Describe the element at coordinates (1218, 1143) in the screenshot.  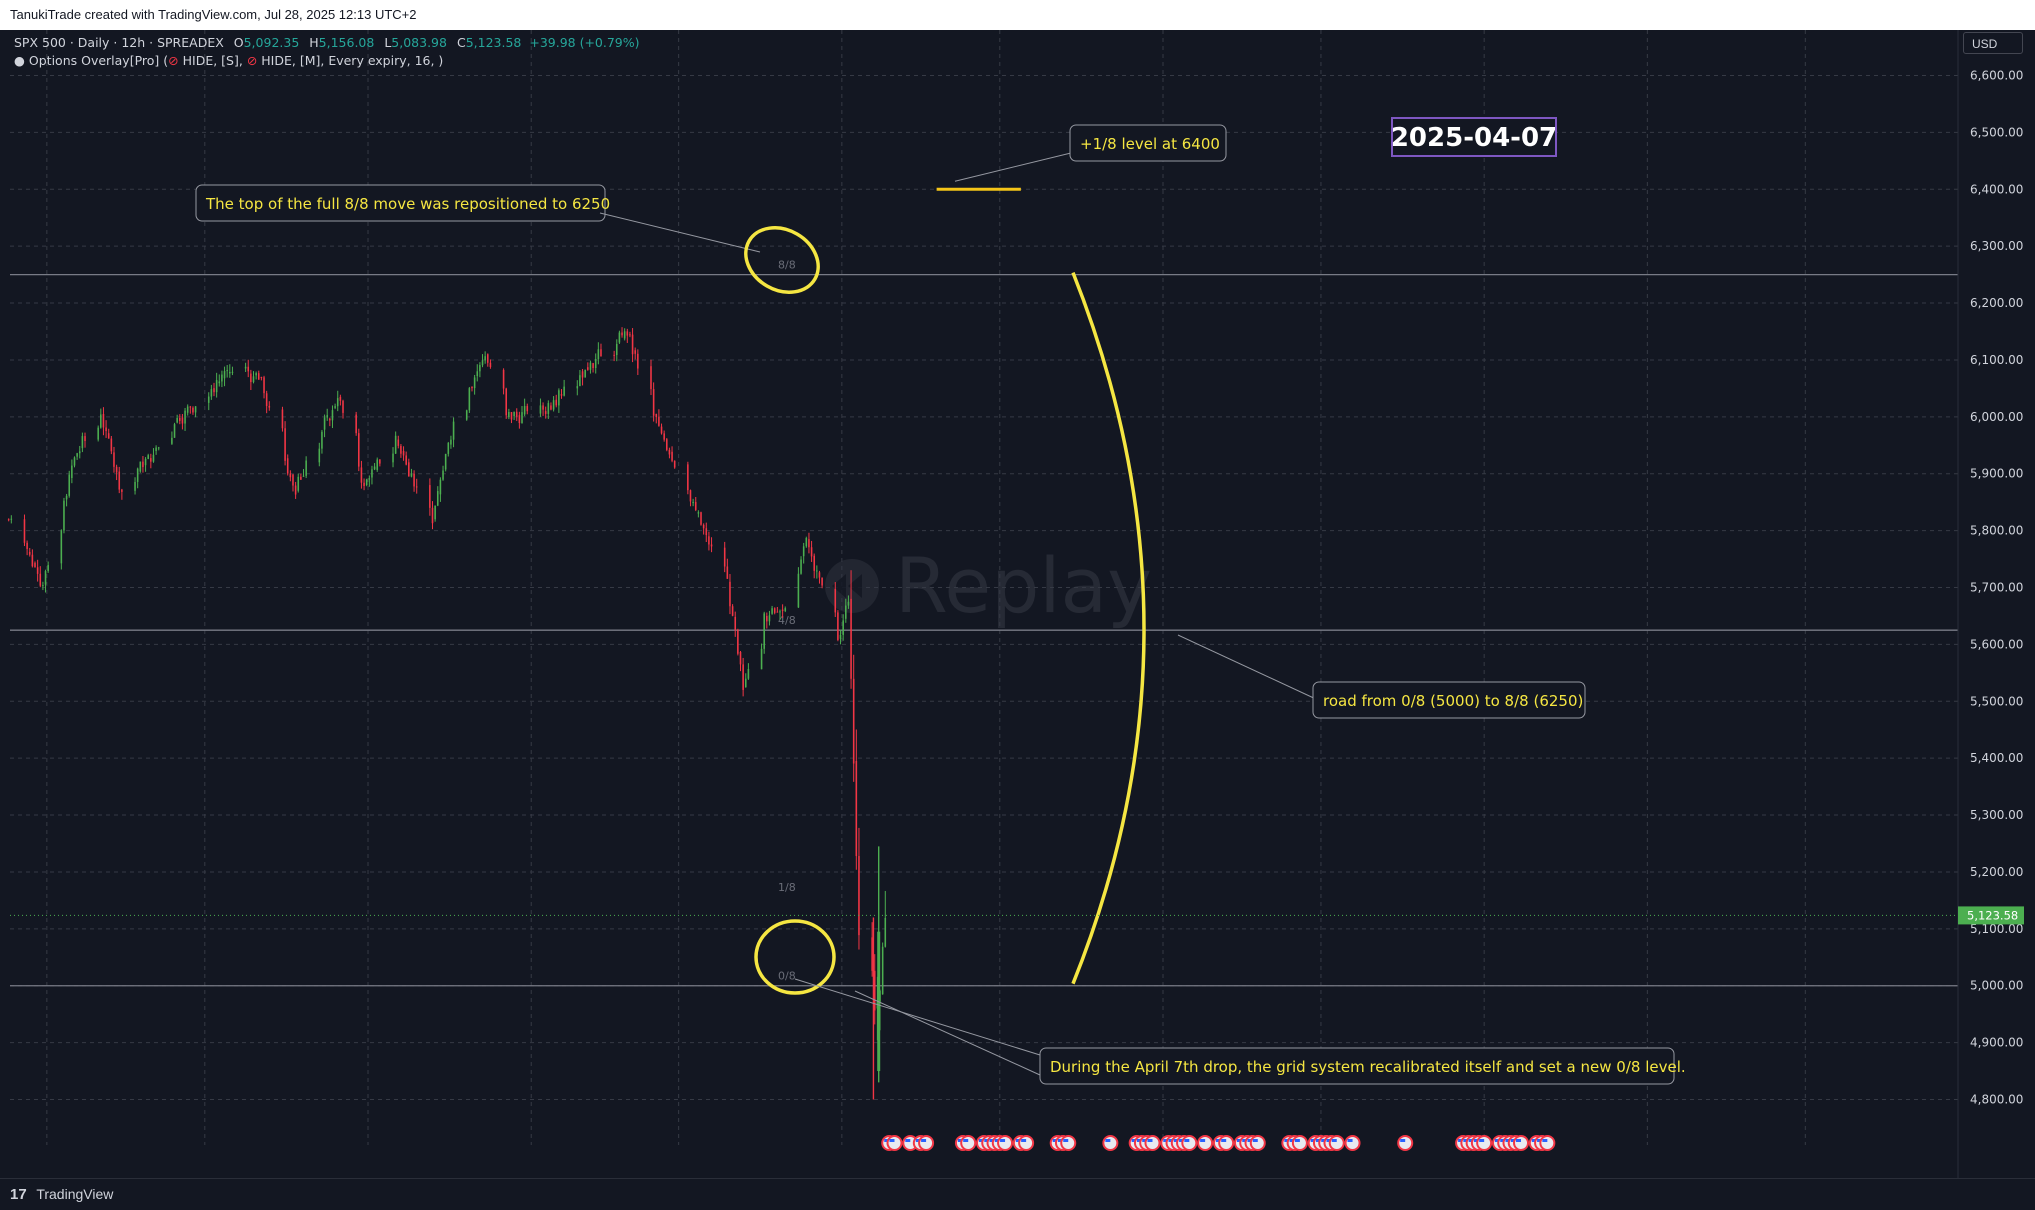
I see `event-markers` at that location.